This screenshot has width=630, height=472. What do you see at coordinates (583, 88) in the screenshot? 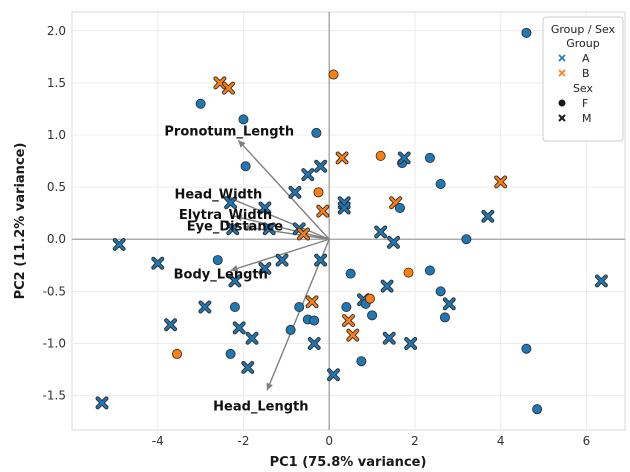
I see `legend-header: Sex` at bounding box center [583, 88].